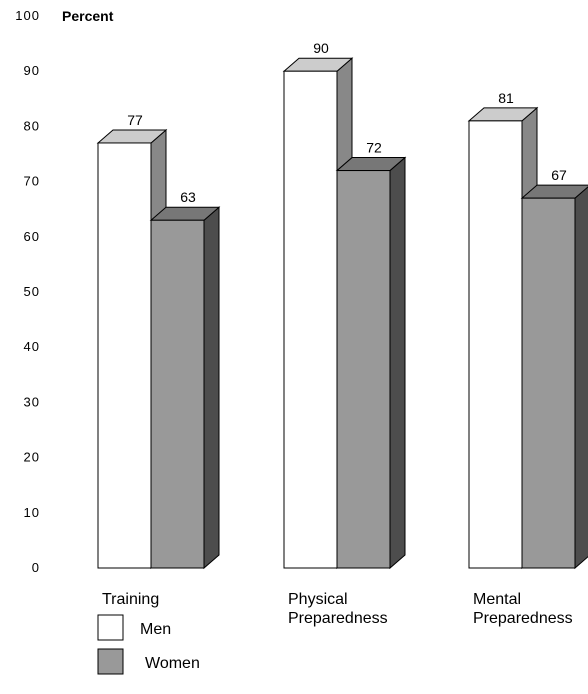 The image size is (588, 694). What do you see at coordinates (110, 661) in the screenshot?
I see `legend-swatch-women` at bounding box center [110, 661].